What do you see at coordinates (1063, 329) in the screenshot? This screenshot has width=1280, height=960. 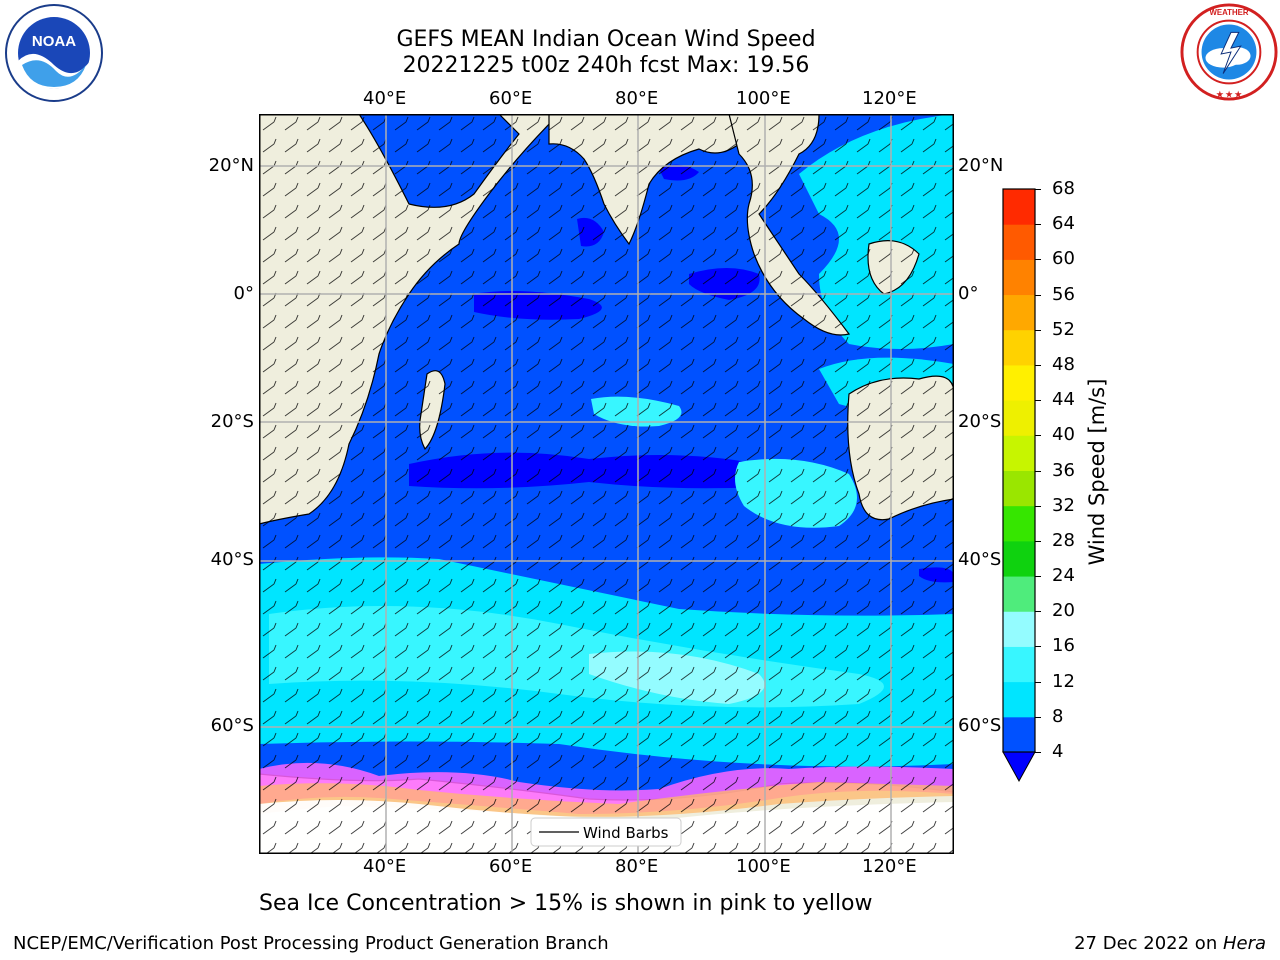 I see `colorbar-tick: 52` at bounding box center [1063, 329].